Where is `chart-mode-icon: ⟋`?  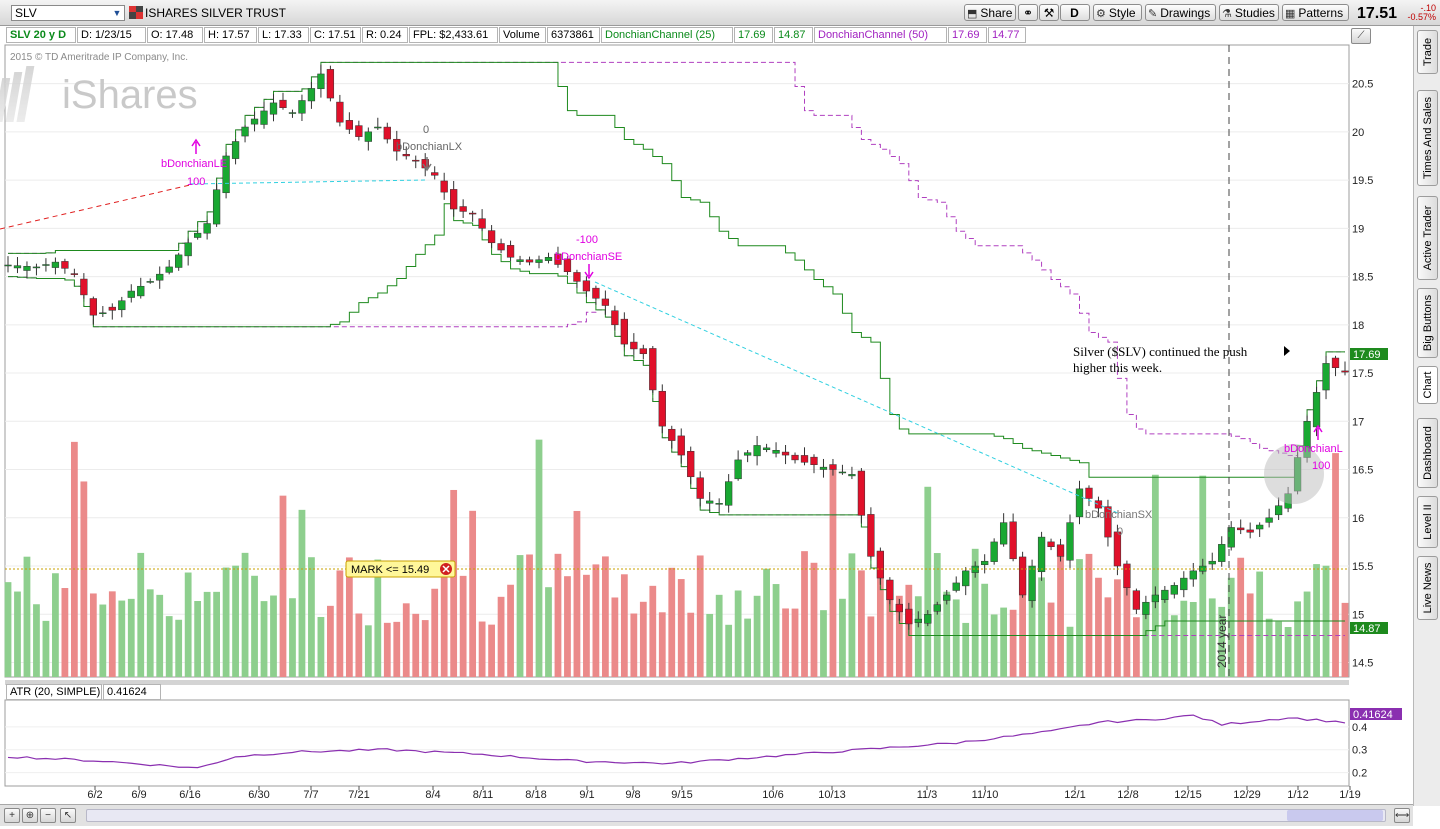 chart-mode-icon: ⟋ is located at coordinates (1361, 36).